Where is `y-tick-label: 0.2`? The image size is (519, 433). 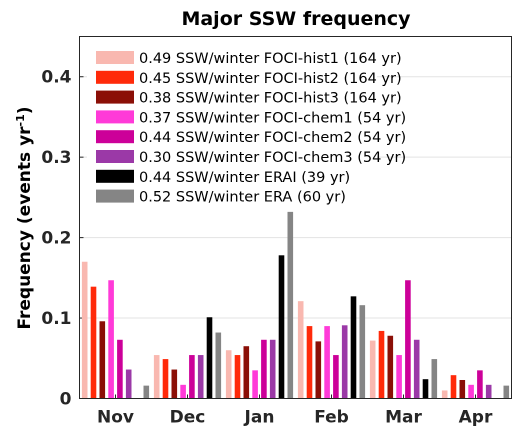 y-tick-label: 0.2 is located at coordinates (56, 239).